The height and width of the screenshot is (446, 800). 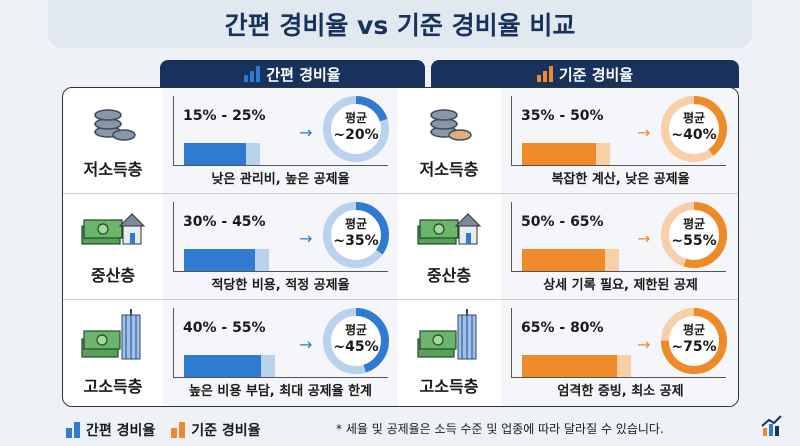 I want to click on range-label: 50% - 65%, so click(x=562, y=222).